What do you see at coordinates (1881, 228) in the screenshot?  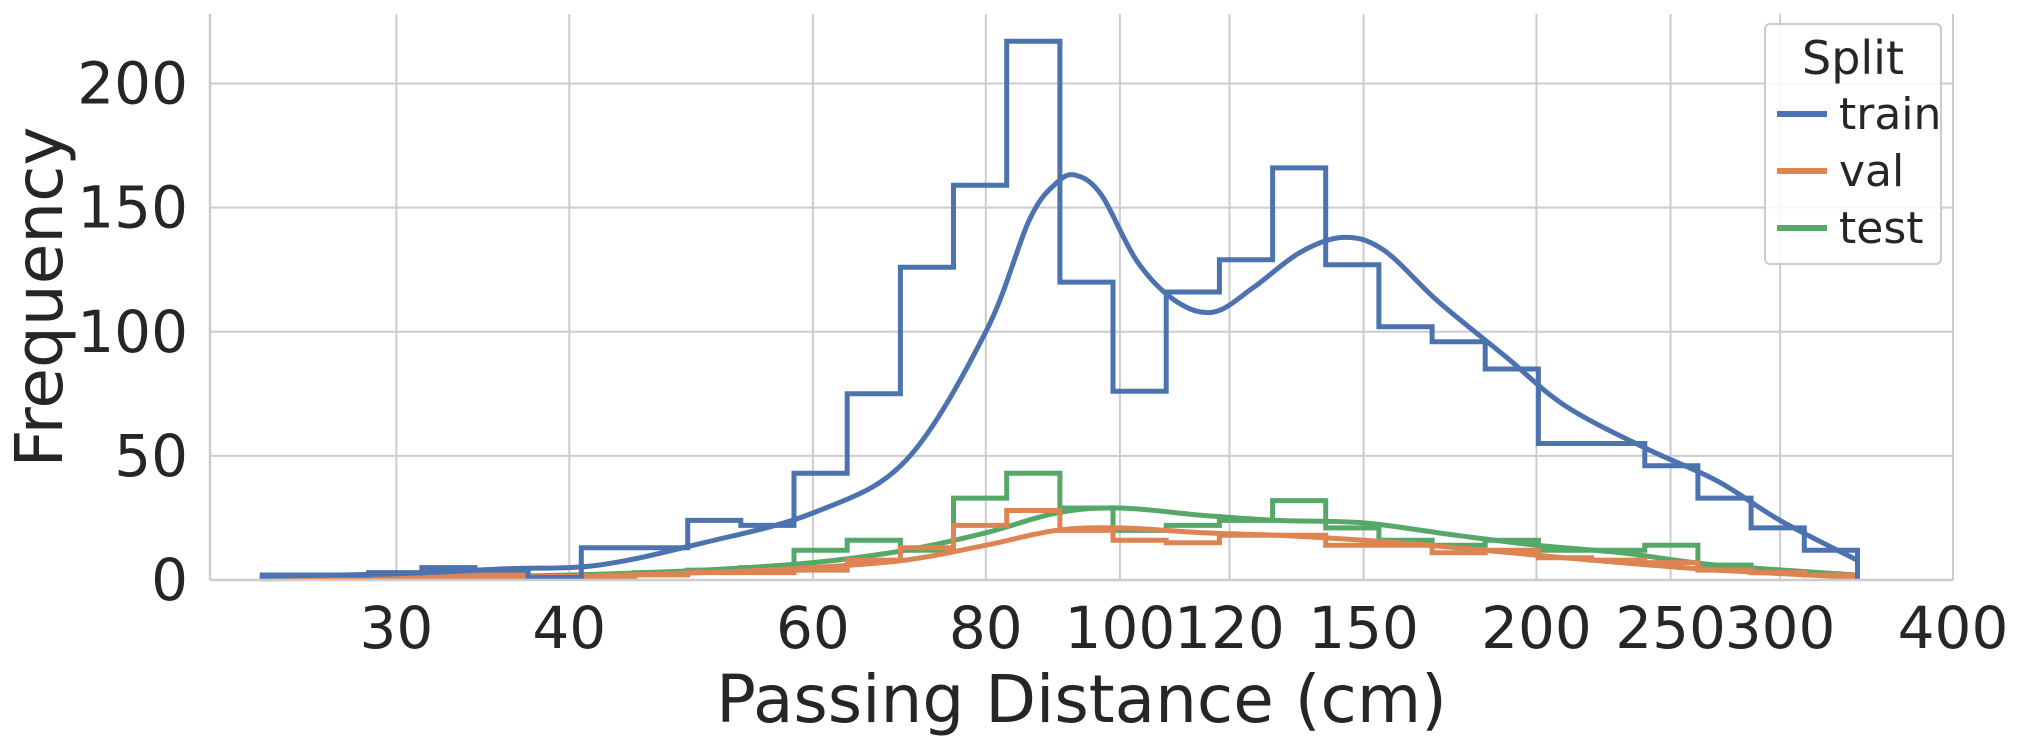 I see `legend-label: test` at bounding box center [1881, 228].